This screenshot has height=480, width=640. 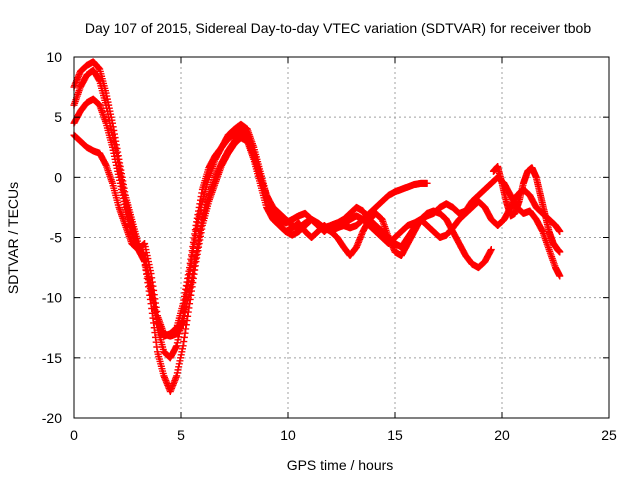 I want to click on y-tick-label: 5, so click(x=58, y=117).